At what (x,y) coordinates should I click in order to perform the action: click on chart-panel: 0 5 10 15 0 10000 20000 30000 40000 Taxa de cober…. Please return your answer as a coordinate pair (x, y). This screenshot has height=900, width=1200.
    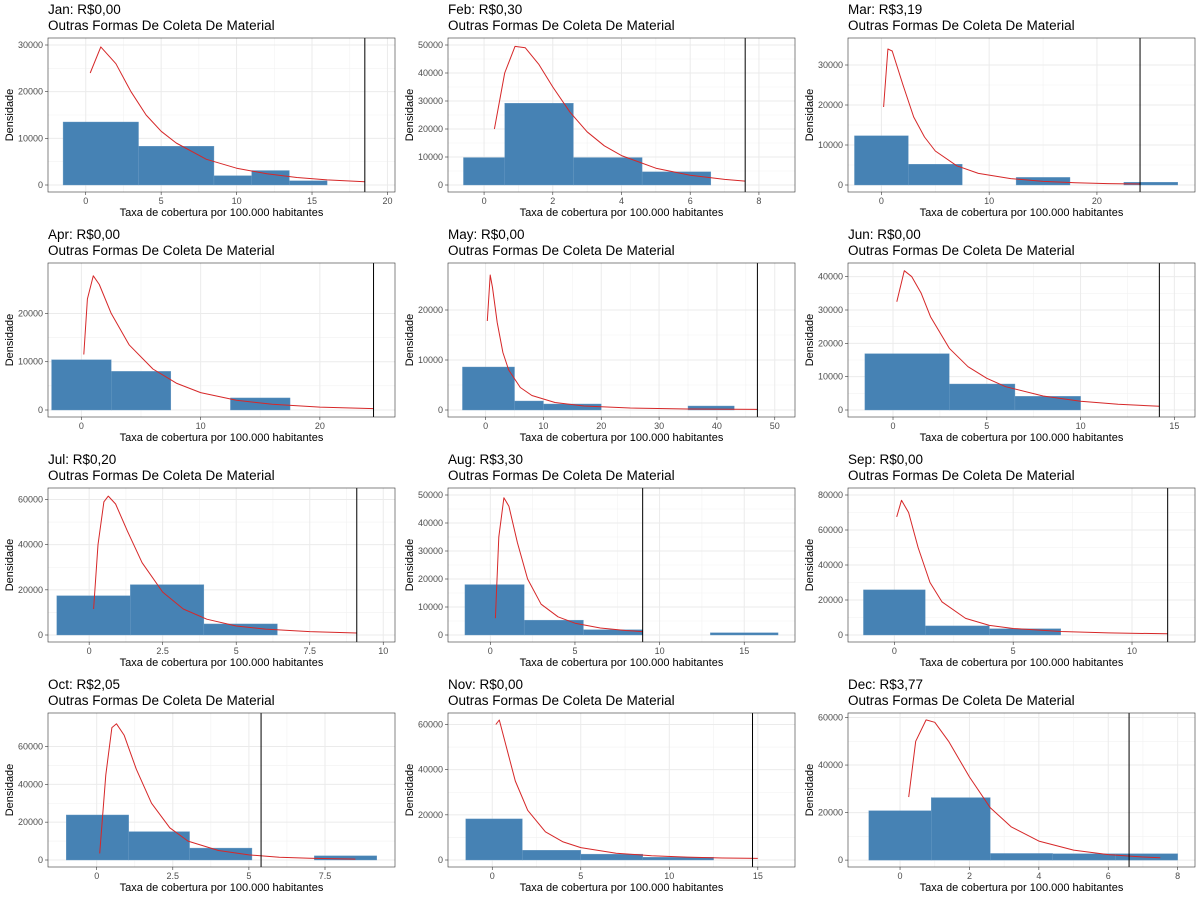
    Looking at the image, I should click on (1000, 337).